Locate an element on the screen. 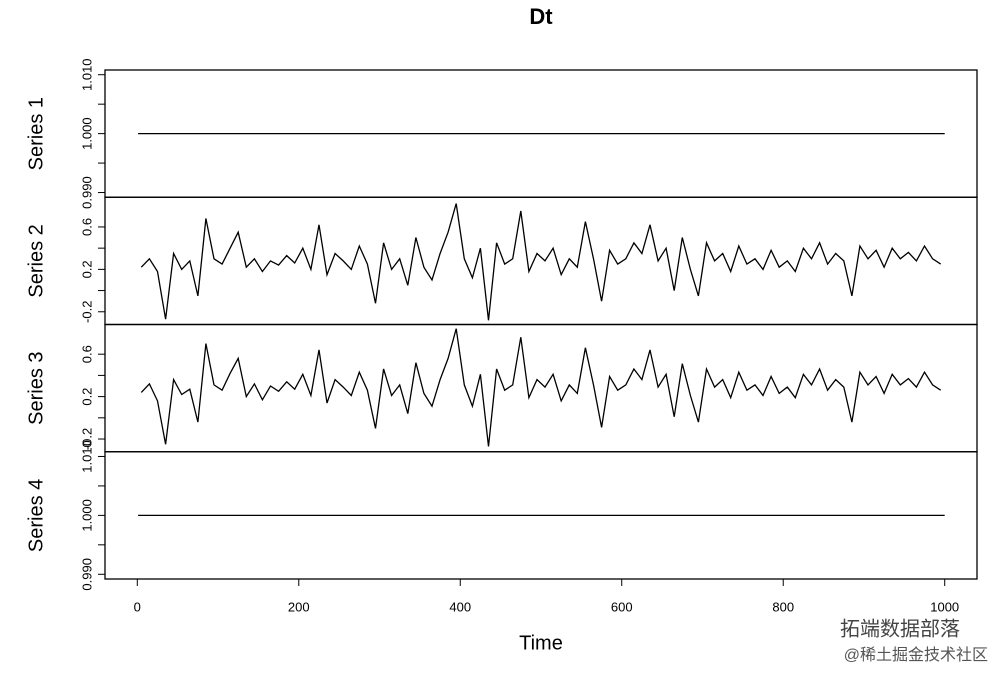 This screenshot has height=673, width=993. x-axis-label: Time is located at coordinates (541, 643).